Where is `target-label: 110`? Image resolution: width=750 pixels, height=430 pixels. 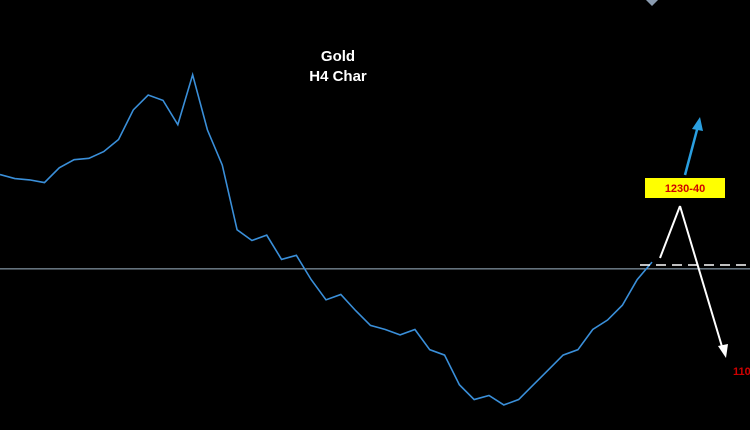 target-label: 110 is located at coordinates (741, 372).